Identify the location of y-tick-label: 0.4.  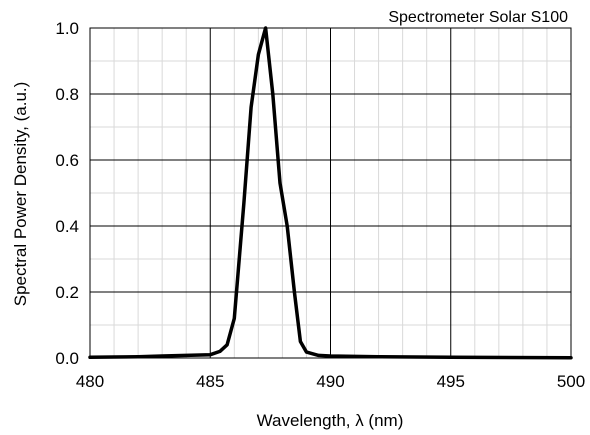
(67, 226).